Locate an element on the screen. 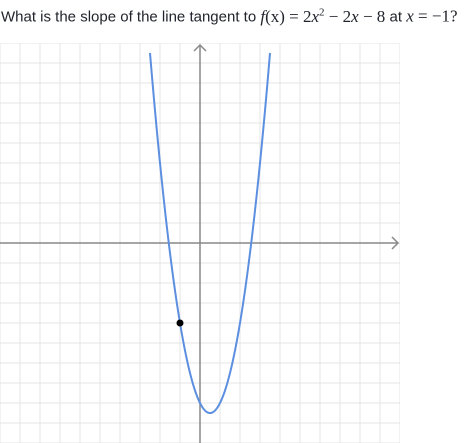 The height and width of the screenshot is (443, 473). point-value: = −1? is located at coordinates (436, 16).